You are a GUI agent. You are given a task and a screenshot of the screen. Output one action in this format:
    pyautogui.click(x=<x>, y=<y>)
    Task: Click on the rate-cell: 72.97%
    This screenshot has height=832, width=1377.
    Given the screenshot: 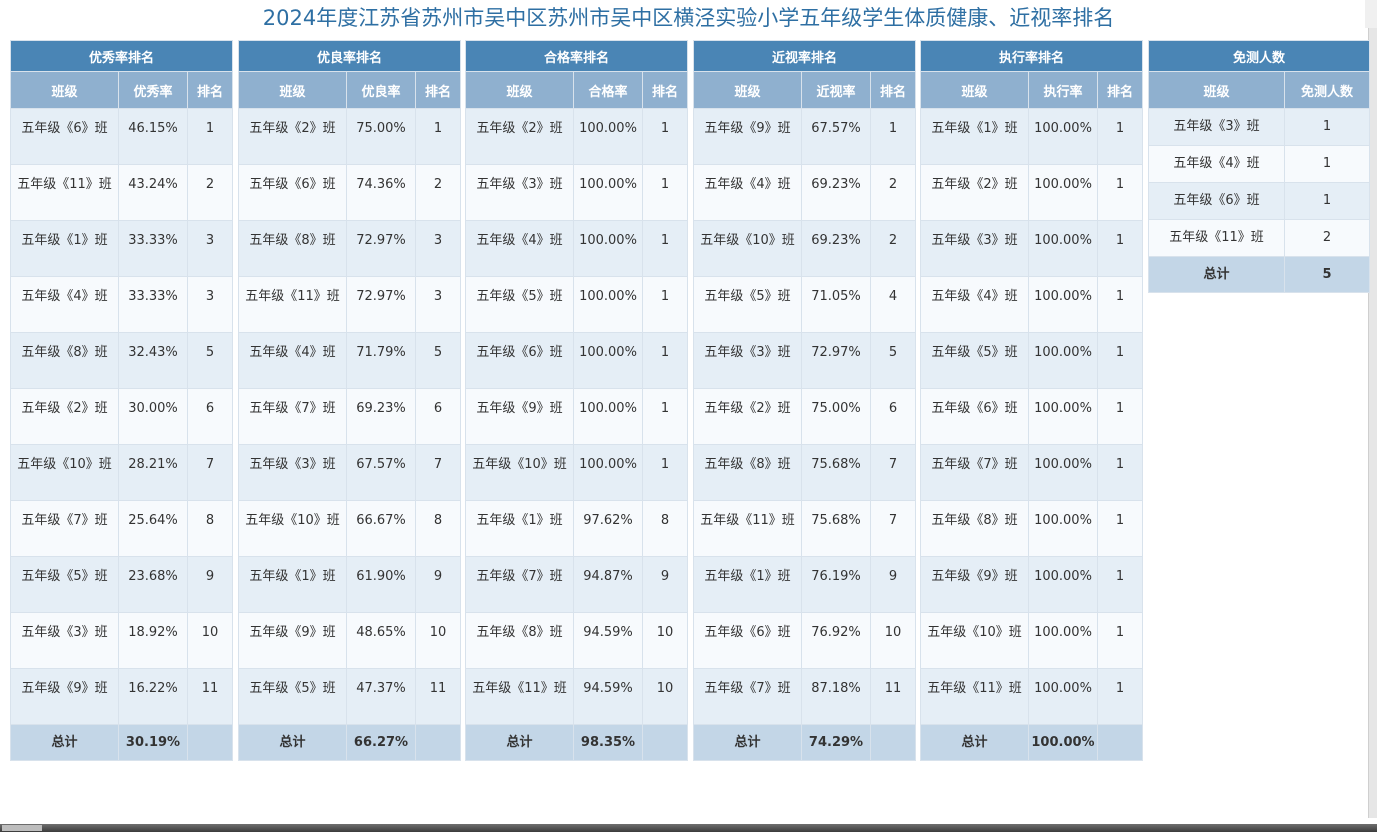 What is the action you would take?
    pyautogui.click(x=381, y=248)
    